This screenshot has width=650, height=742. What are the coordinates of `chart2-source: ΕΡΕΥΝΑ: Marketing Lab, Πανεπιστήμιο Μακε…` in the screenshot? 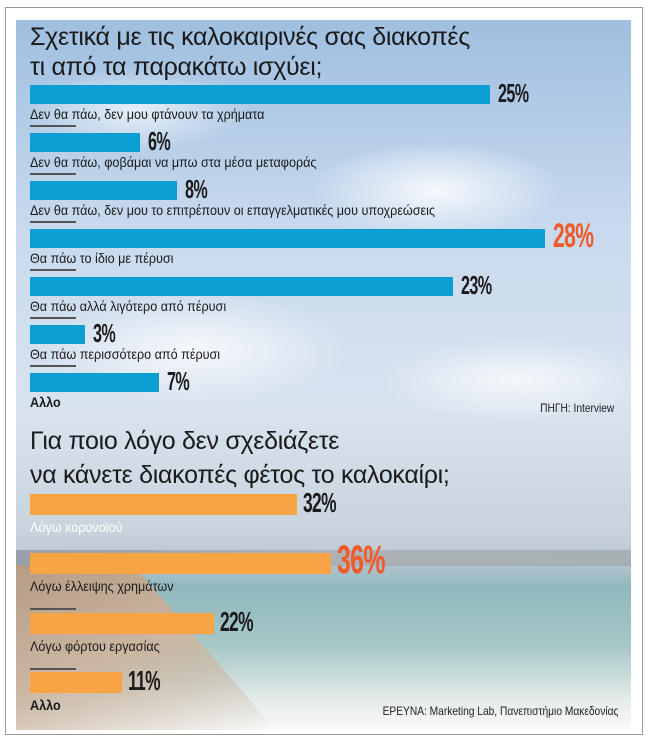 It's located at (500, 711).